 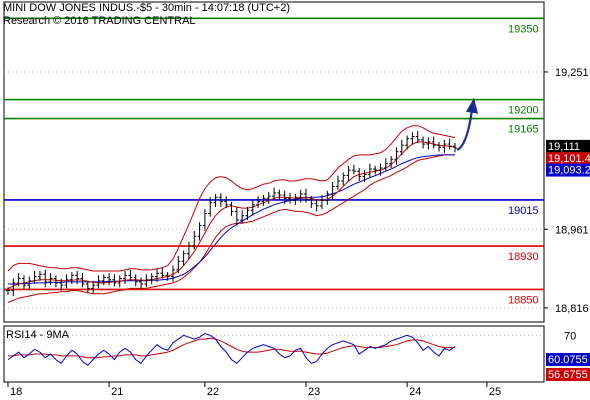 I want to click on rsi-ma-line, so click(x=231, y=348).